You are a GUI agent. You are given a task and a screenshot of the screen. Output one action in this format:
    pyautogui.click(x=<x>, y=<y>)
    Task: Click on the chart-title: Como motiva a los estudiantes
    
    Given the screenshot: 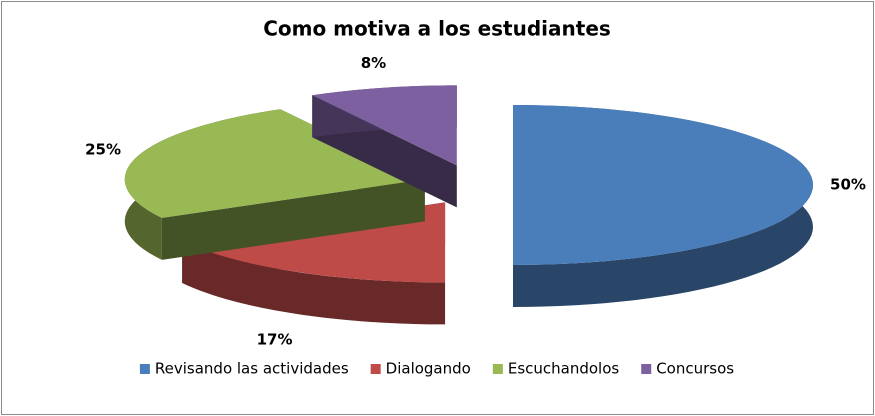 What is the action you would take?
    pyautogui.click(x=437, y=29)
    